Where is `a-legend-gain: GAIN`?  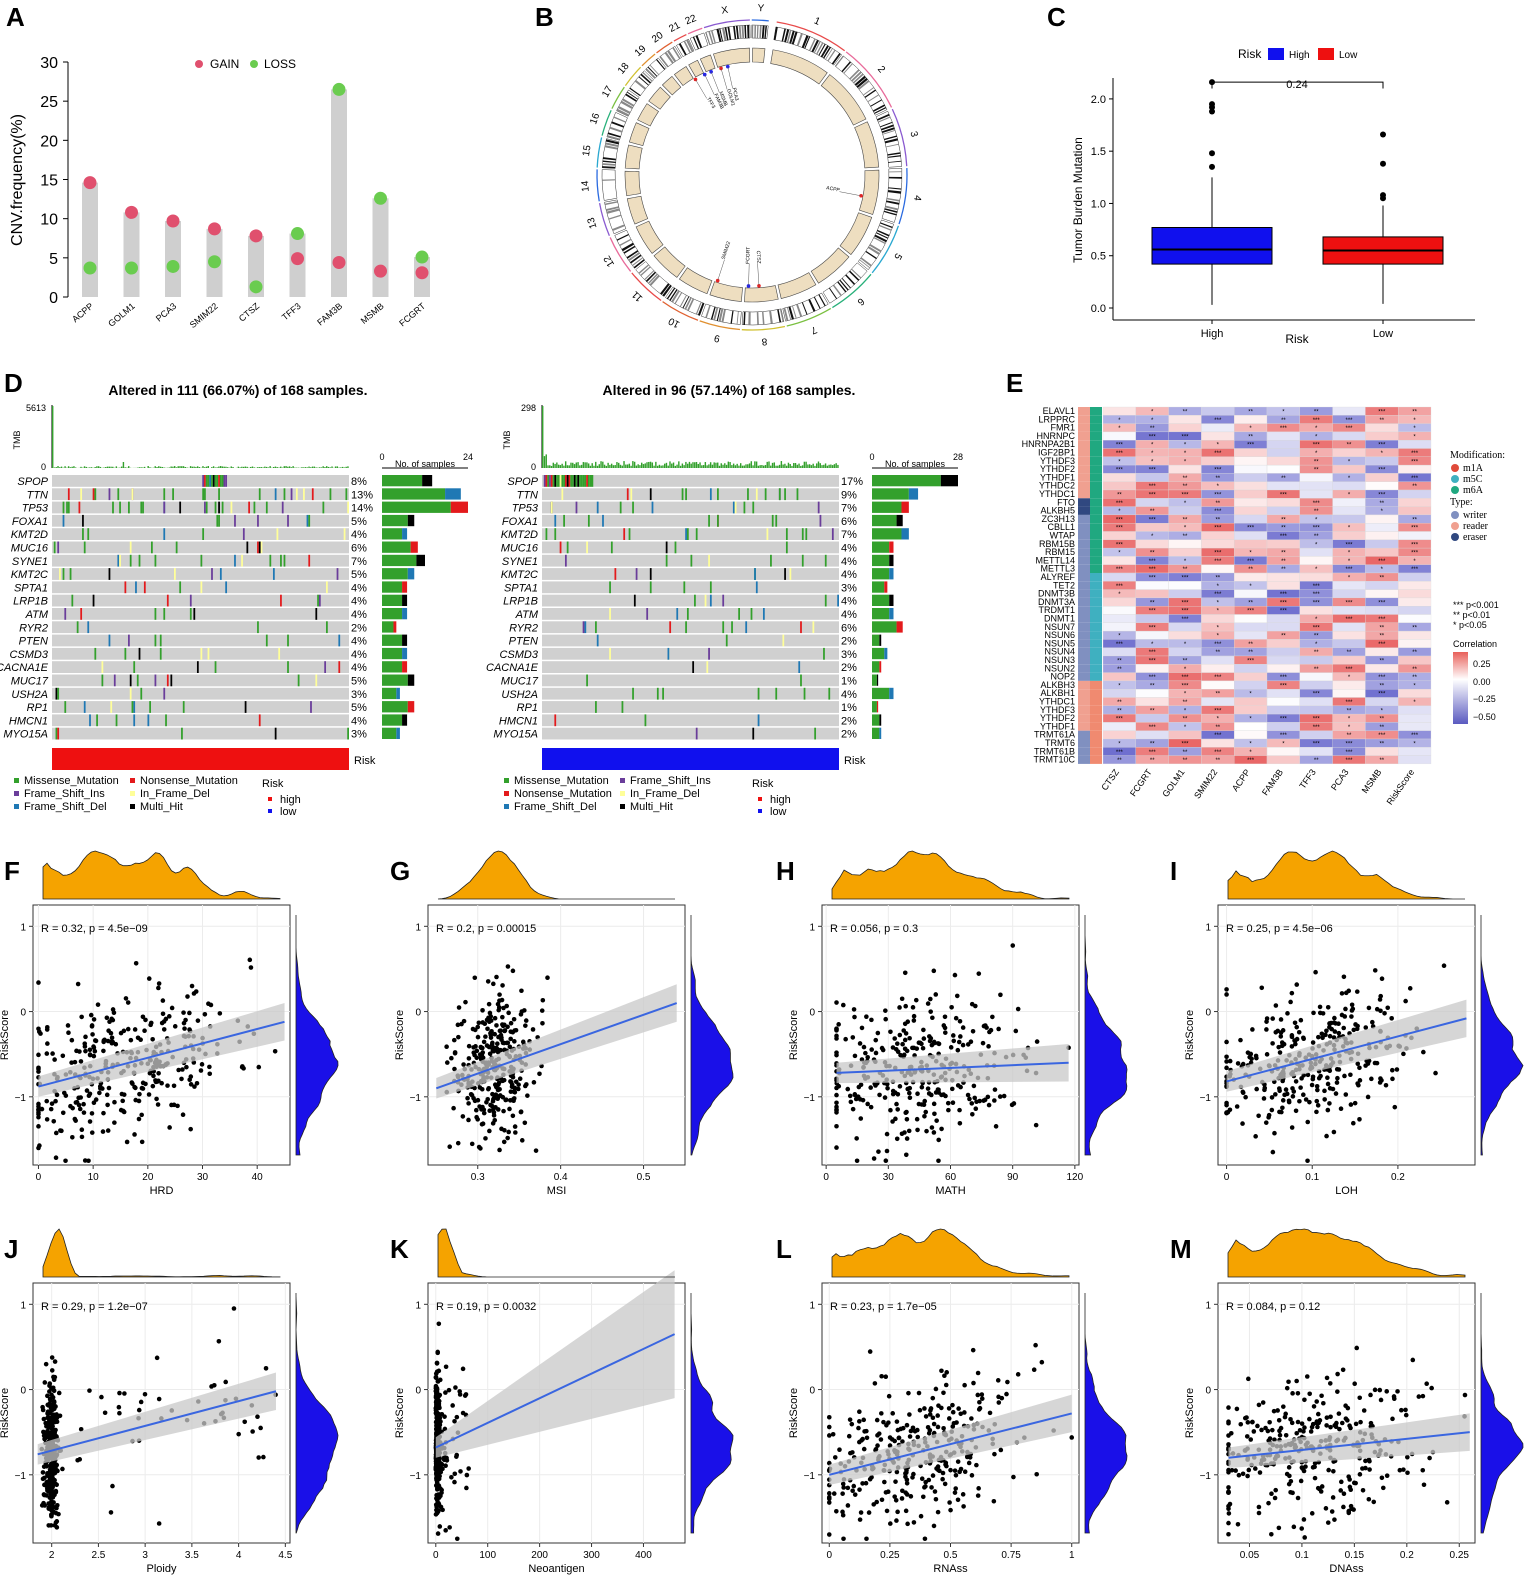 a-legend-gain: GAIN is located at coordinates (224, 64).